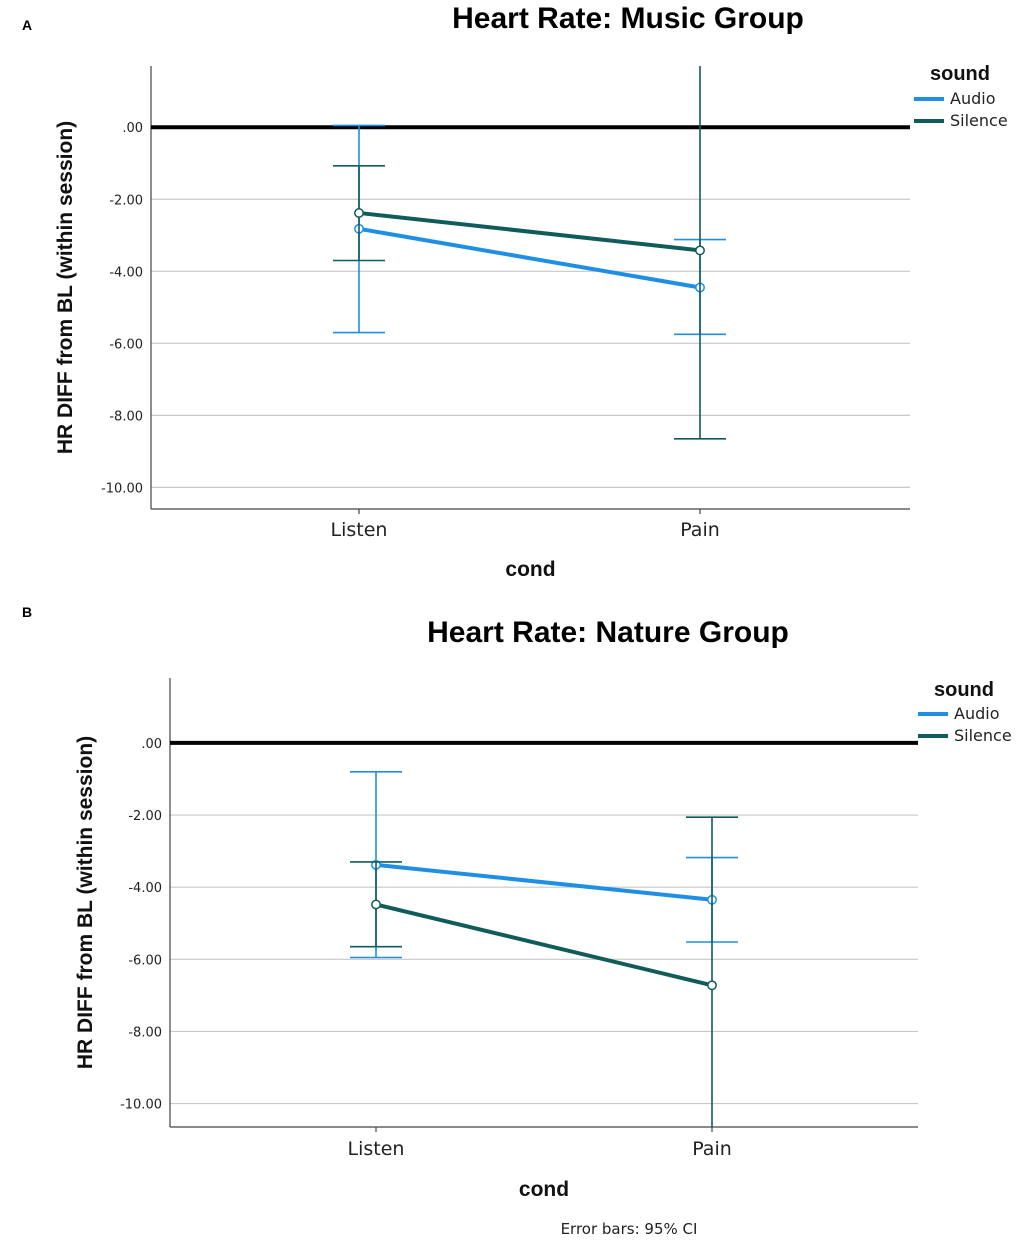  Describe the element at coordinates (27, 25) in the screenshot. I see `panel-letter: A` at that location.